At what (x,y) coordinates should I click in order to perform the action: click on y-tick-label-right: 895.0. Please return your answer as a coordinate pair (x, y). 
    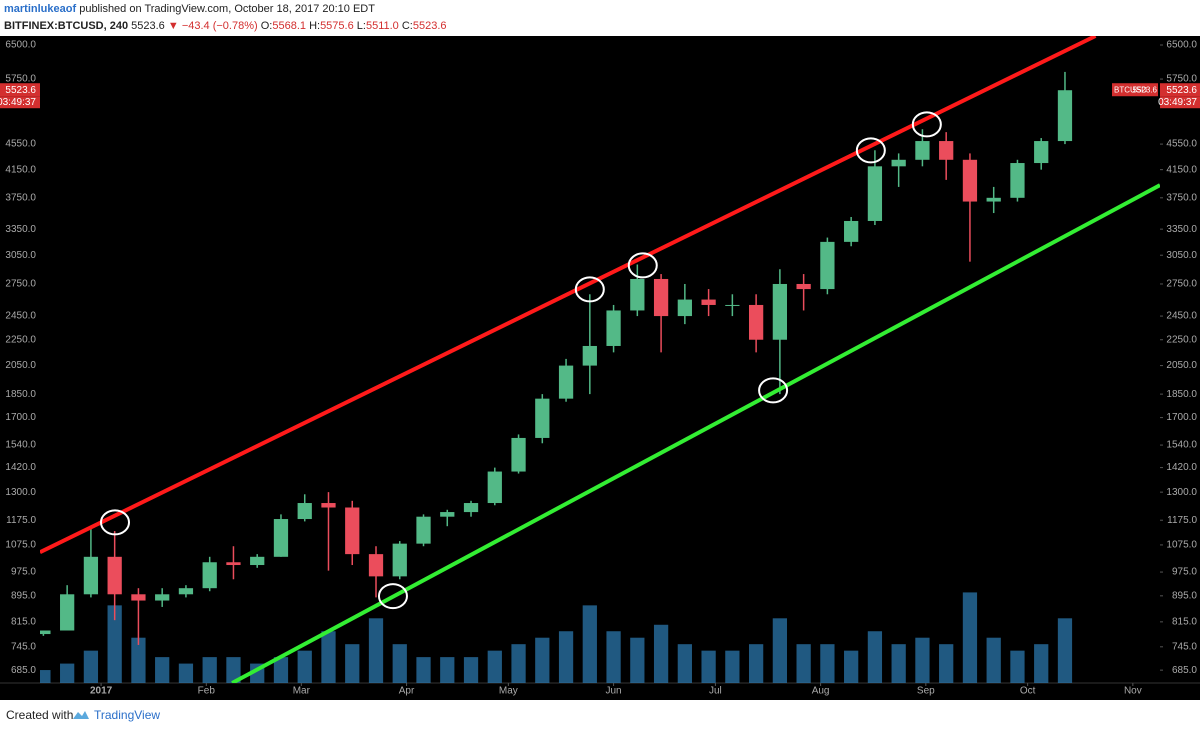
    Looking at the image, I should click on (1184, 595).